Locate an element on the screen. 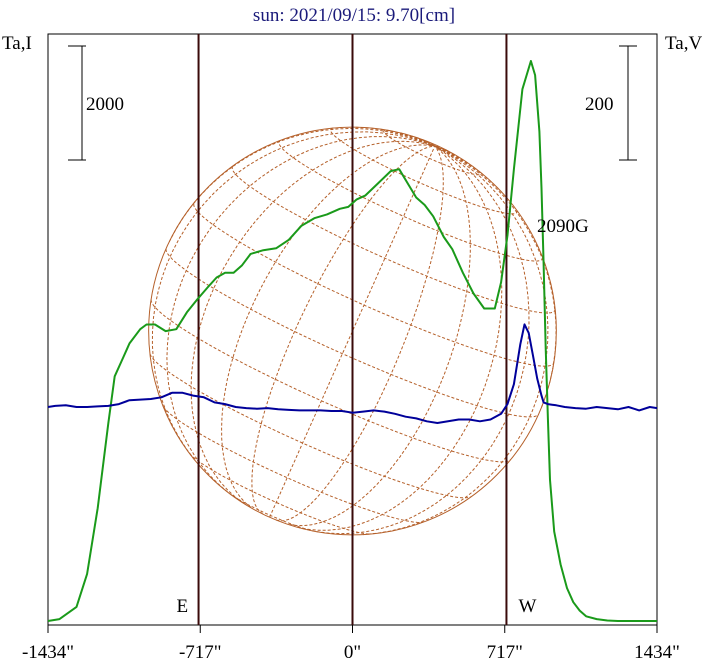 The image size is (708, 662). left-axis-label: Ta,I is located at coordinates (17, 43).